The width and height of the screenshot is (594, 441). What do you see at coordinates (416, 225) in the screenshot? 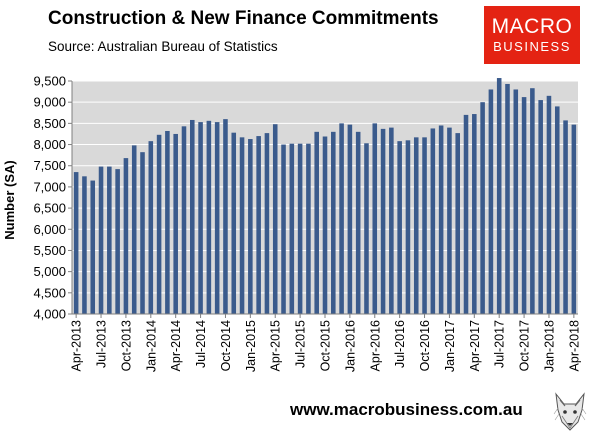
I see `bar-sep-2016` at bounding box center [416, 225].